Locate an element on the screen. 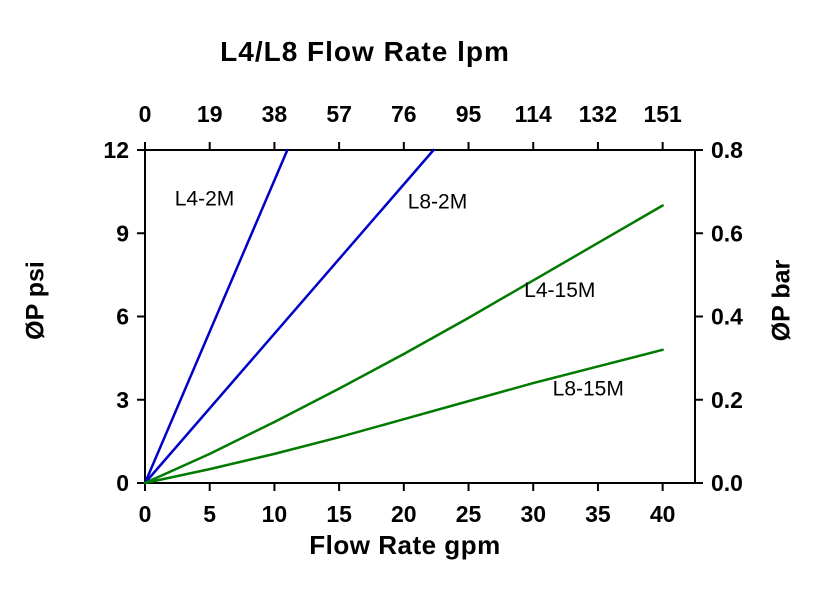  x-bottom-tick-label: 25 is located at coordinates (469, 514).